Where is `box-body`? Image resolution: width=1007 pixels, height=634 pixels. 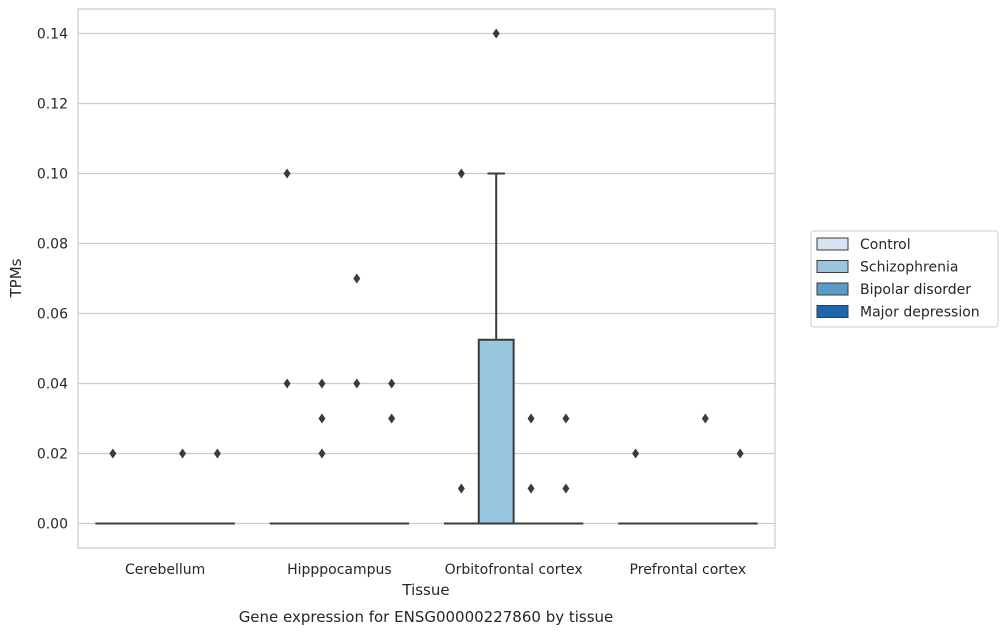
box-body is located at coordinates (496, 431).